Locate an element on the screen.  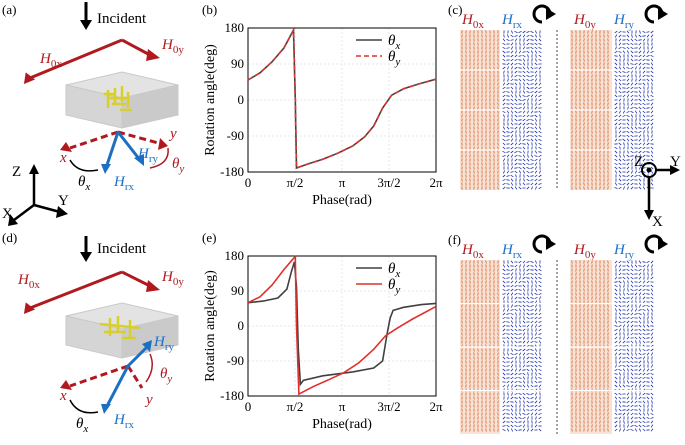
z-axis-label: Z is located at coordinates (638, 162).